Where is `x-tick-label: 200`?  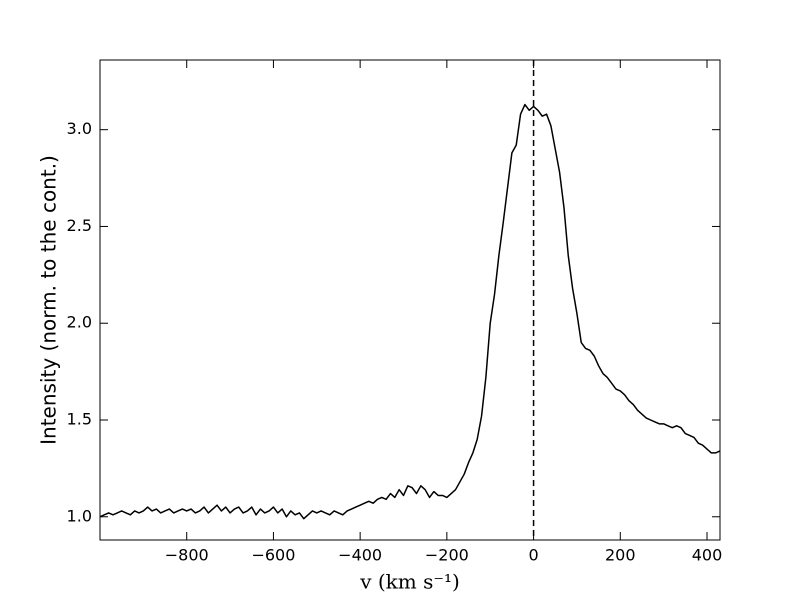
x-tick-label: 200 is located at coordinates (620, 555).